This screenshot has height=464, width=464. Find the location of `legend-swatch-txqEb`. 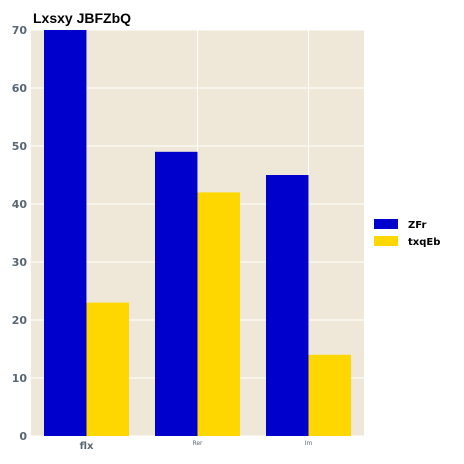

legend-swatch-txqEb is located at coordinates (386, 241).